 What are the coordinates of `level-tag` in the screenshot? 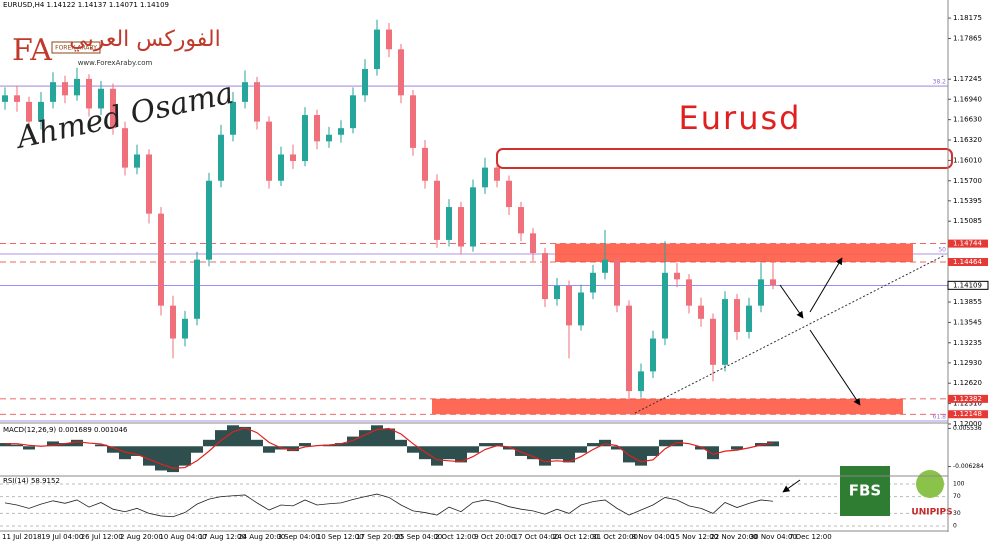 It's located at (968, 285).